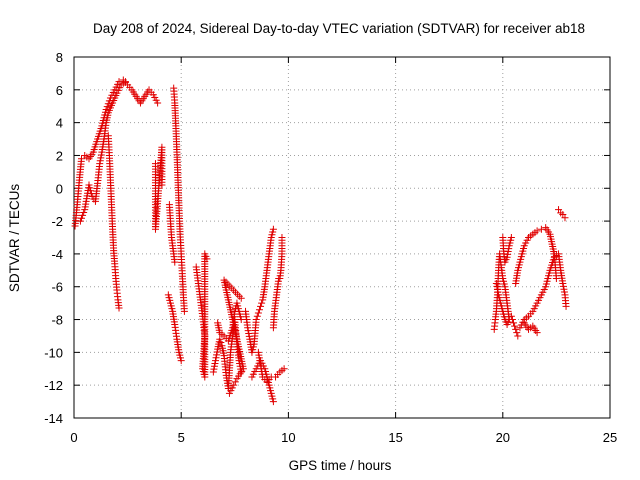 This screenshot has height=480, width=640. I want to click on y-tick-label: -12, so click(53, 385).